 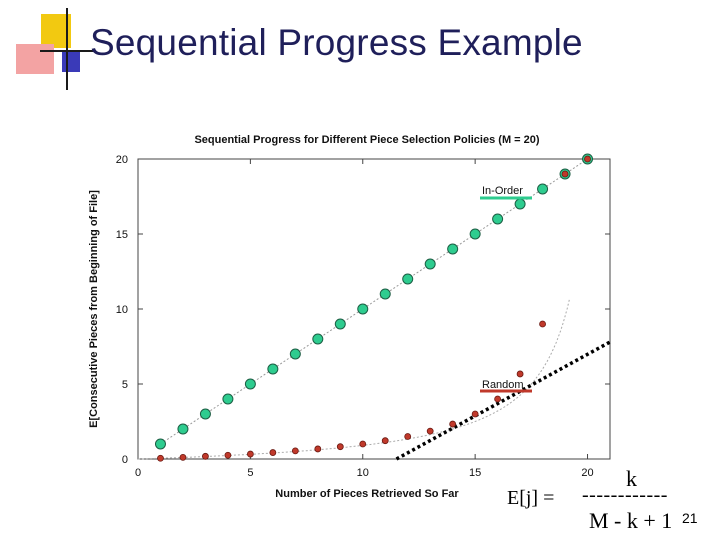 I want to click on x-tick-label: 15, so click(x=475, y=473).